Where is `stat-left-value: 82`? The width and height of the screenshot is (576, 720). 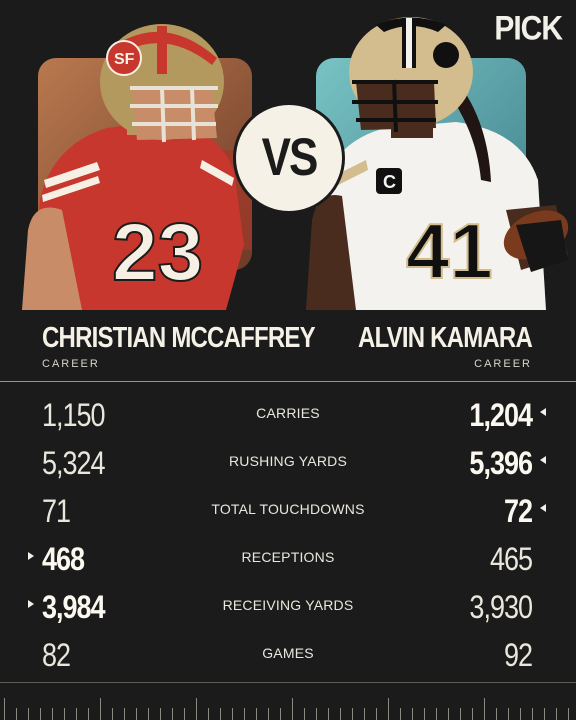
stat-left-value: 82 is located at coordinates (56, 655).